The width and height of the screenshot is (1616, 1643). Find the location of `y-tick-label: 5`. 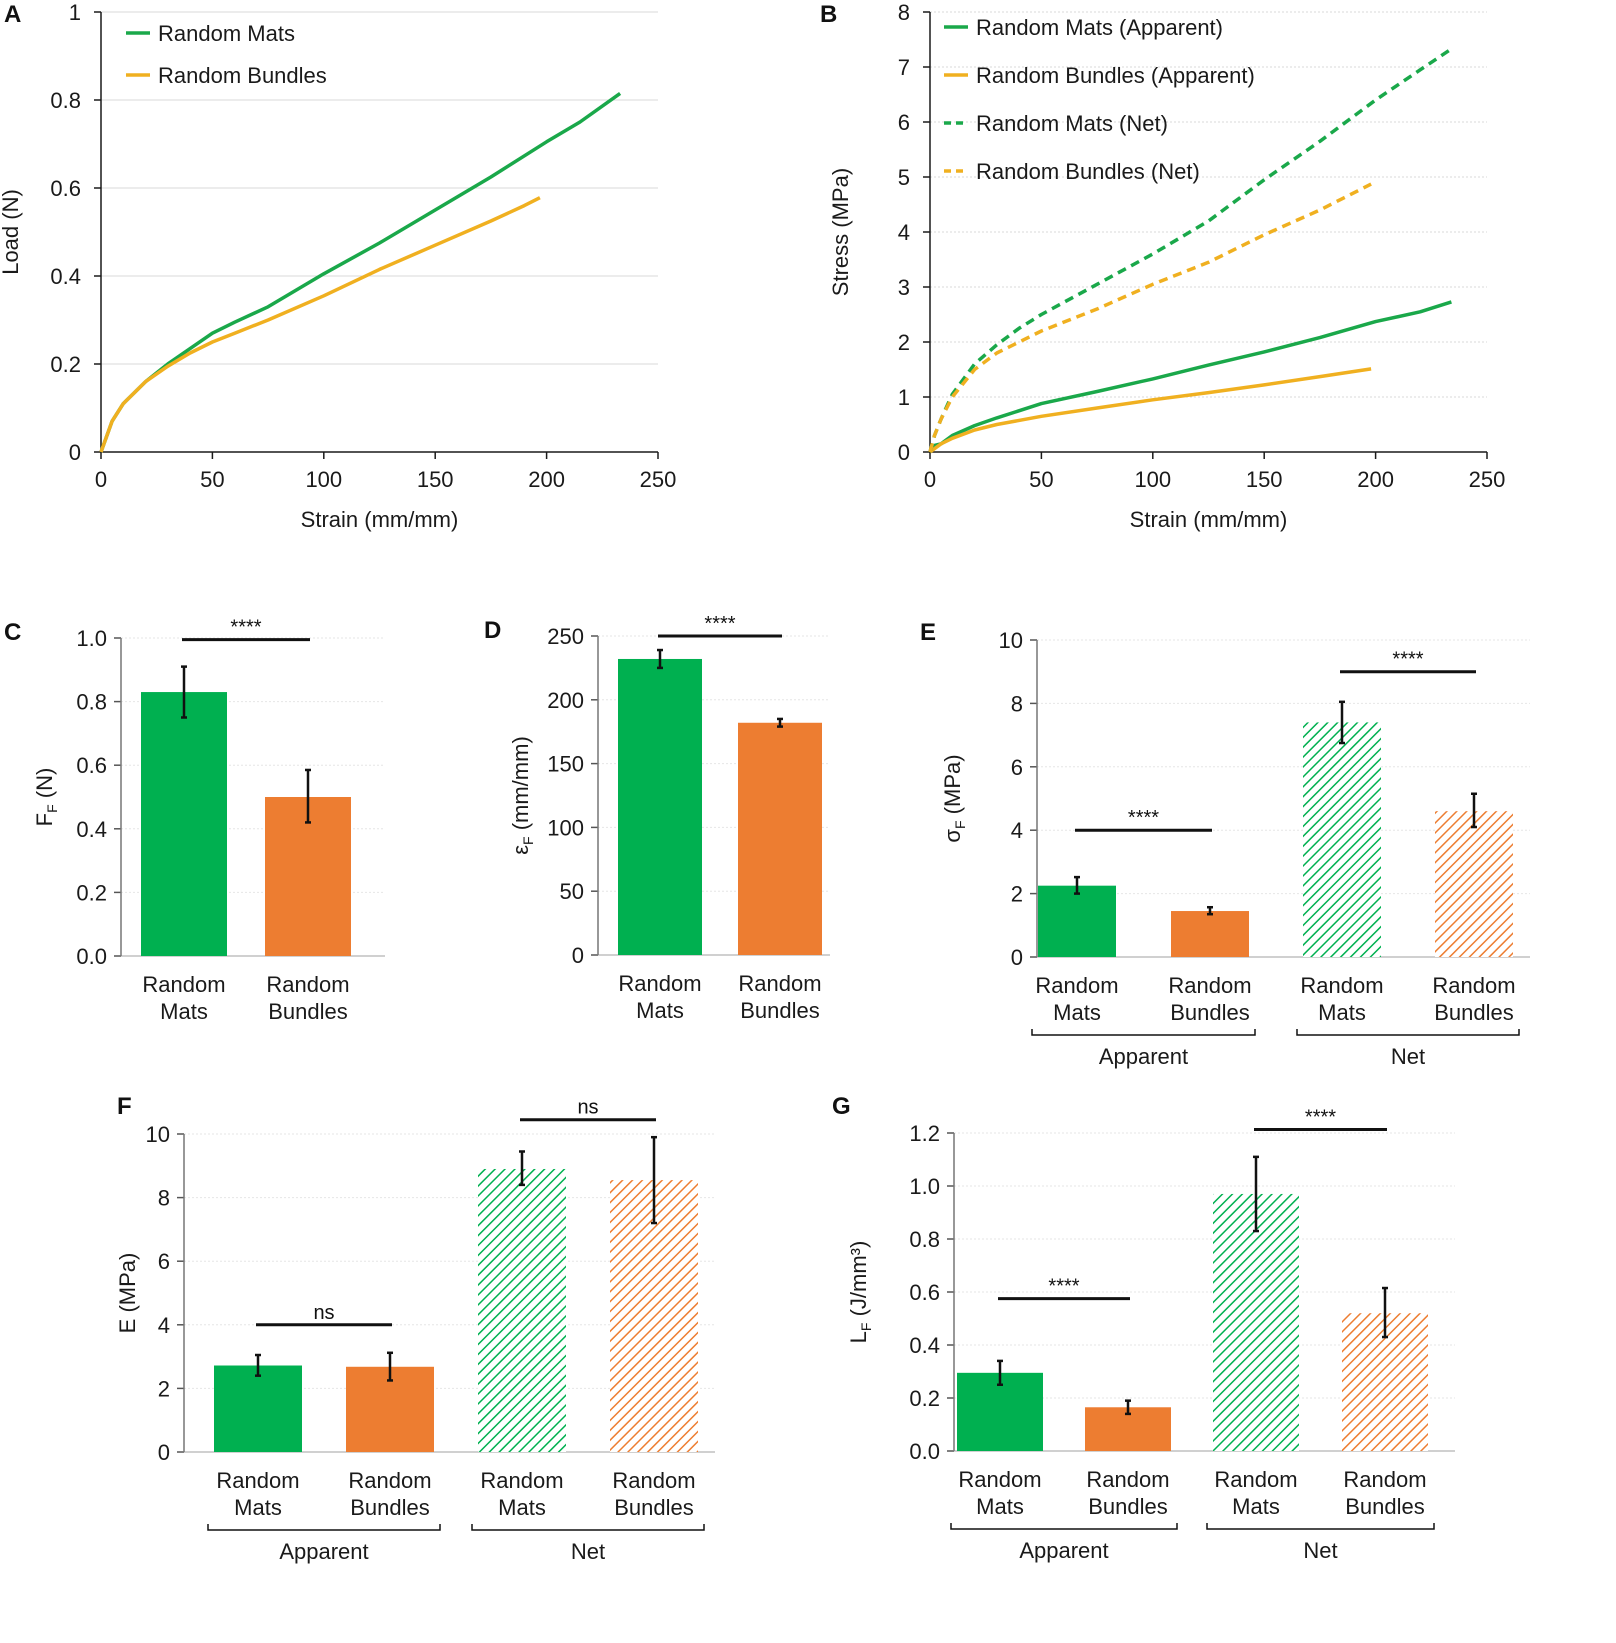

y-tick-label: 5 is located at coordinates (904, 177).